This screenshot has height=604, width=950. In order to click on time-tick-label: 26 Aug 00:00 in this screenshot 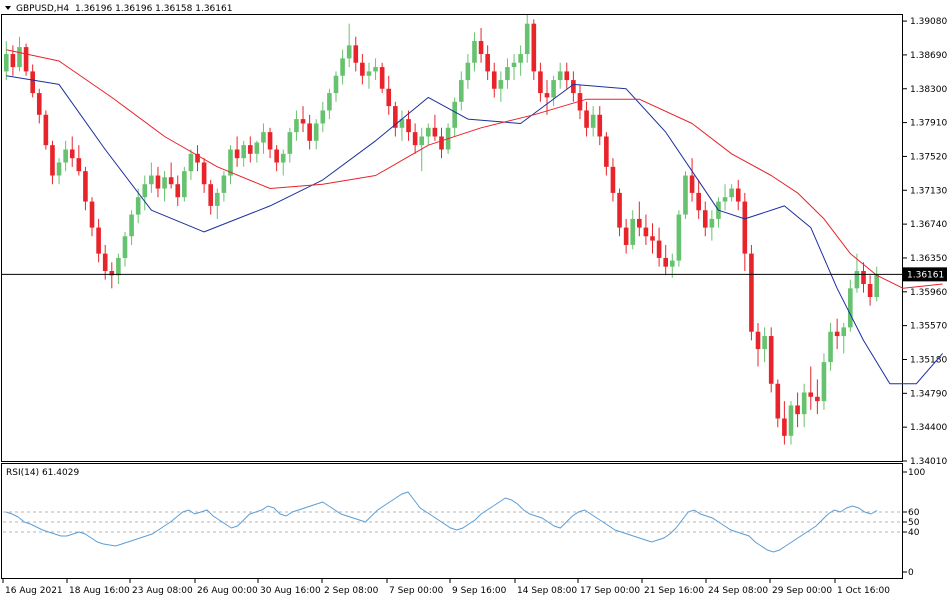, I will do `click(227, 591)`.